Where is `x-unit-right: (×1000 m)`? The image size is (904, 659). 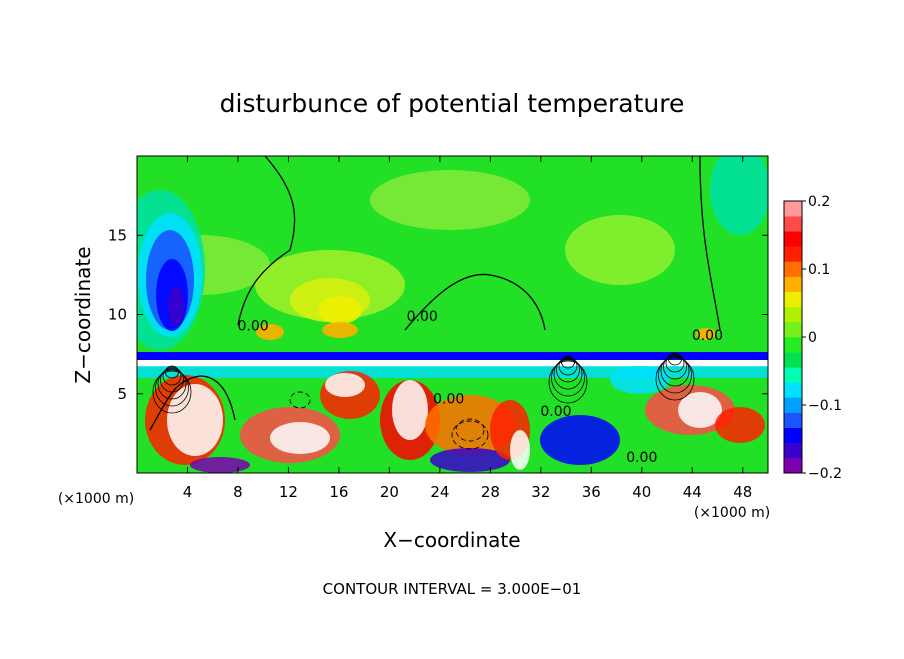 x-unit-right: (×1000 m) is located at coordinates (732, 513).